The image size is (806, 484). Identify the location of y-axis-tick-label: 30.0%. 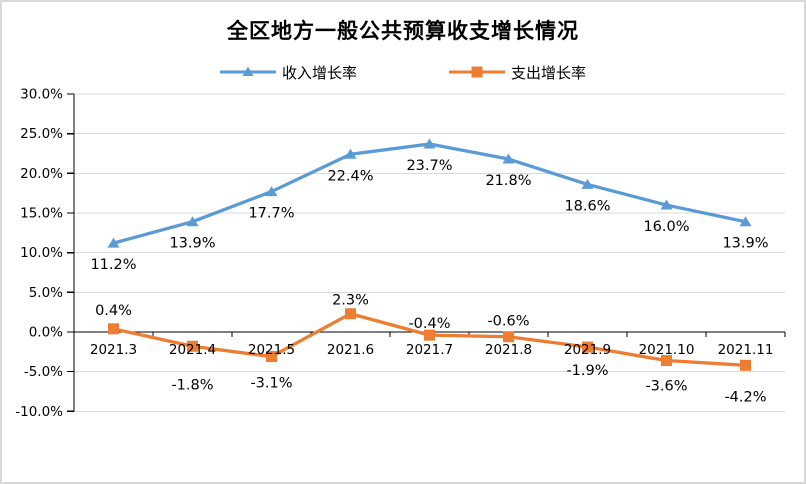
(41, 95).